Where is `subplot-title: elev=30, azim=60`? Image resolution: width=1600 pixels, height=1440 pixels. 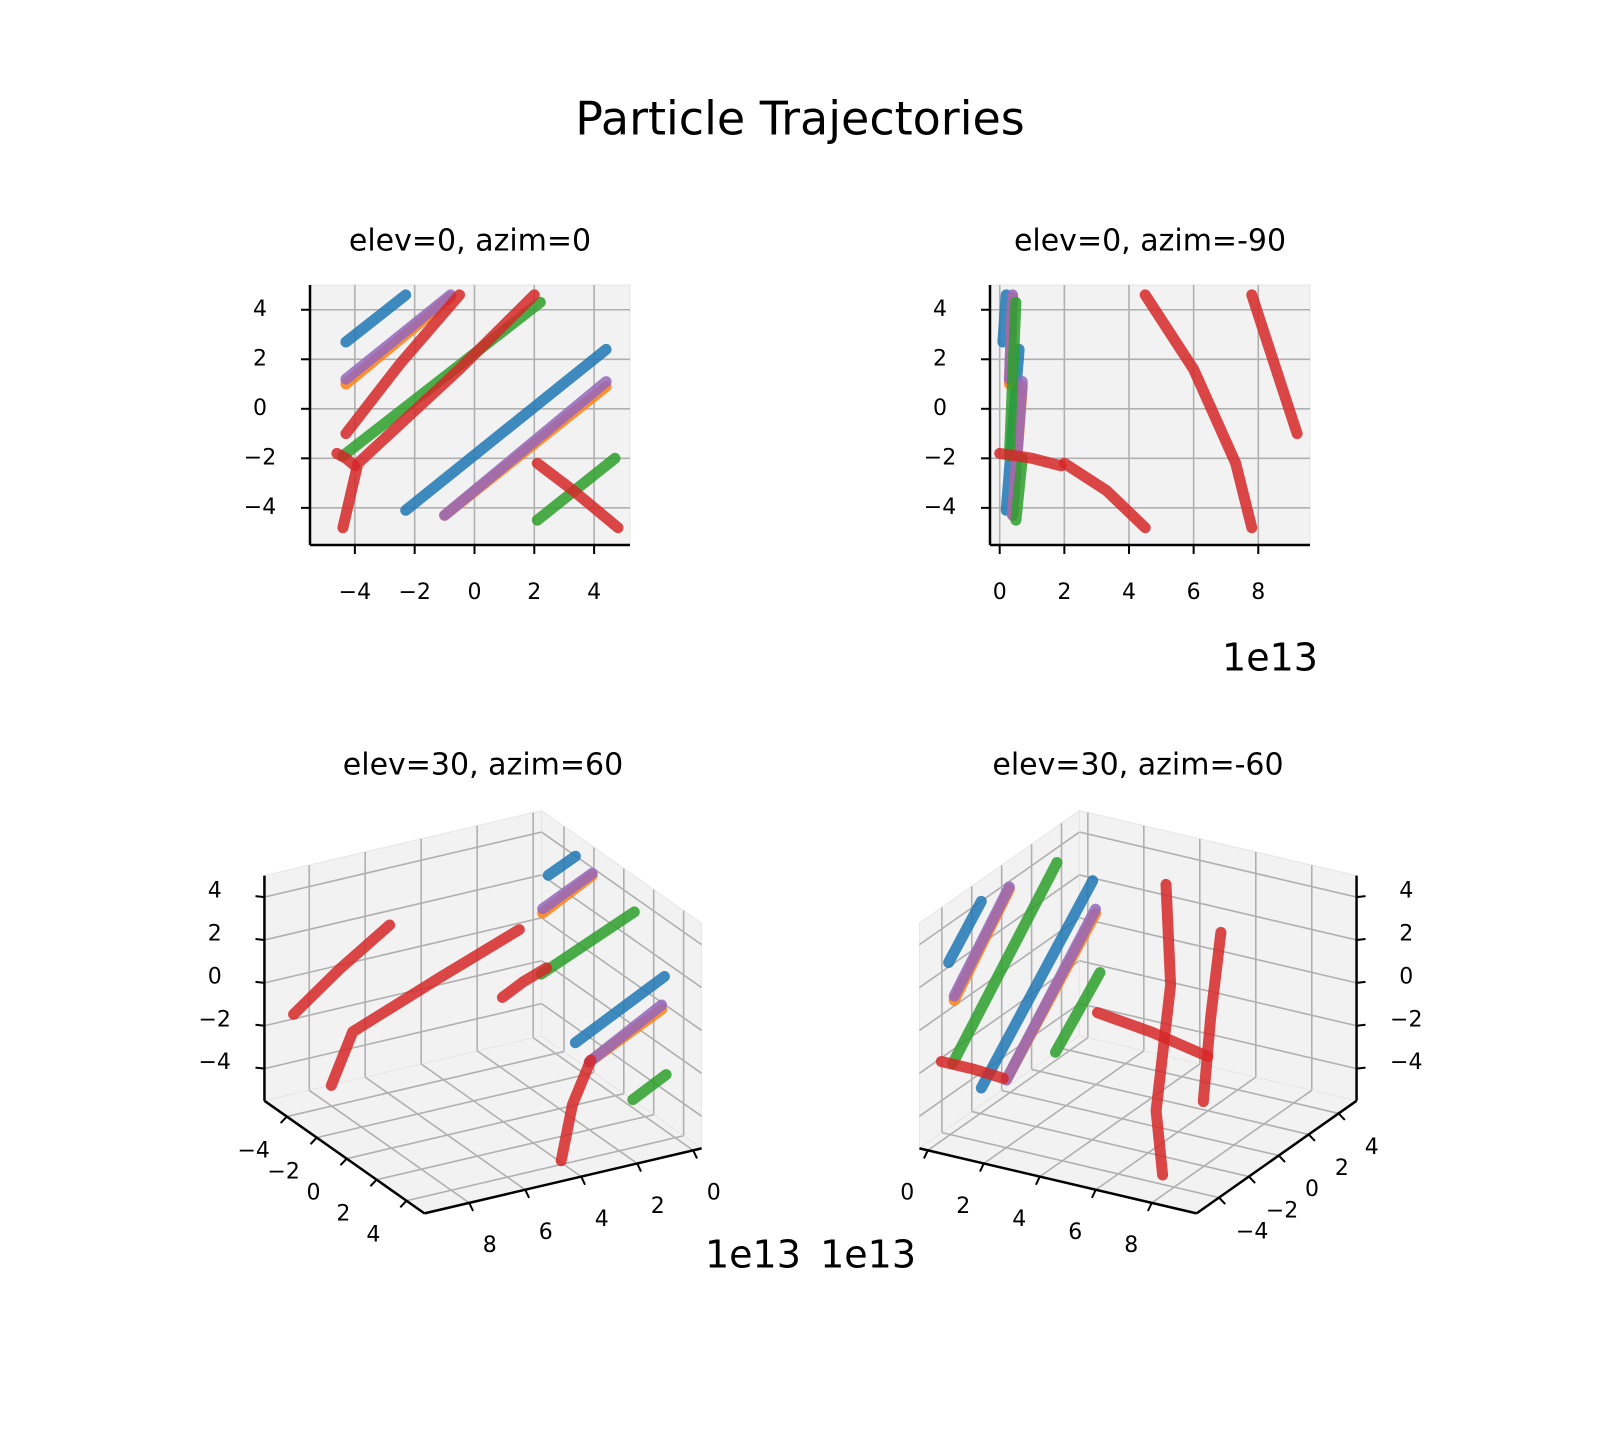
subplot-title: elev=30, azim=60 is located at coordinates (483, 765).